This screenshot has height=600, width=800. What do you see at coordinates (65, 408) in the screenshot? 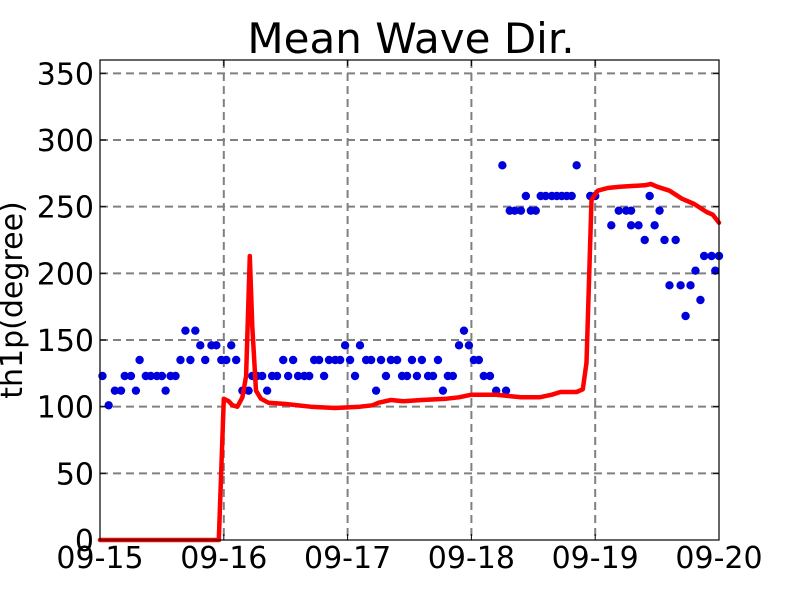
I see `y-tick-label: 100` at bounding box center [65, 408].